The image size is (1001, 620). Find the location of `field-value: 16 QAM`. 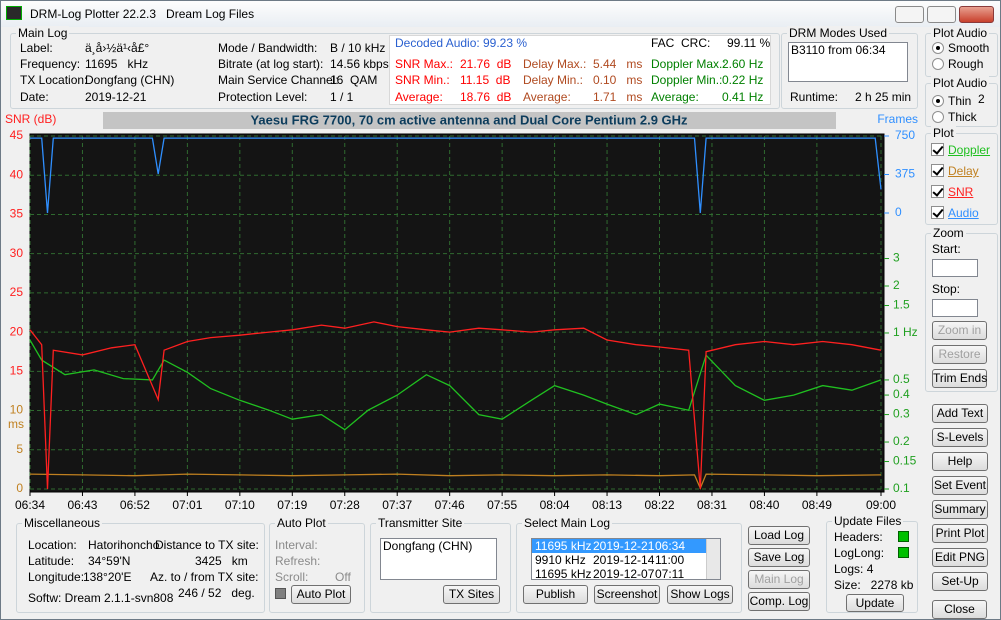

field-value: 16 QAM is located at coordinates (354, 80).